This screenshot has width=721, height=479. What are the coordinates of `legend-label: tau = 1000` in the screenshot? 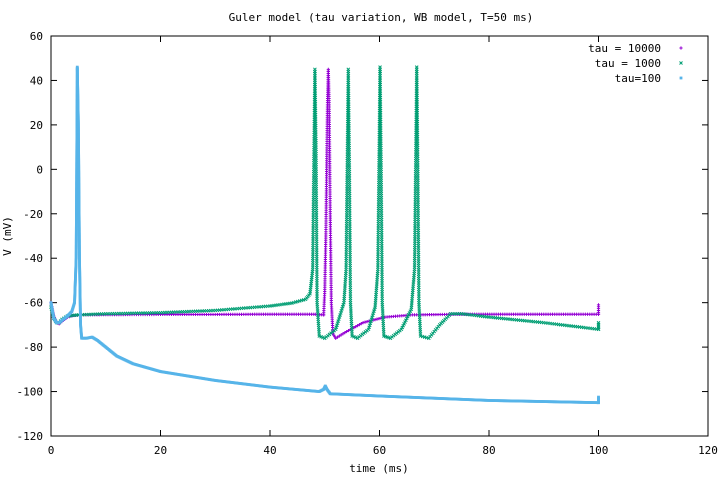 It's located at (628, 63).